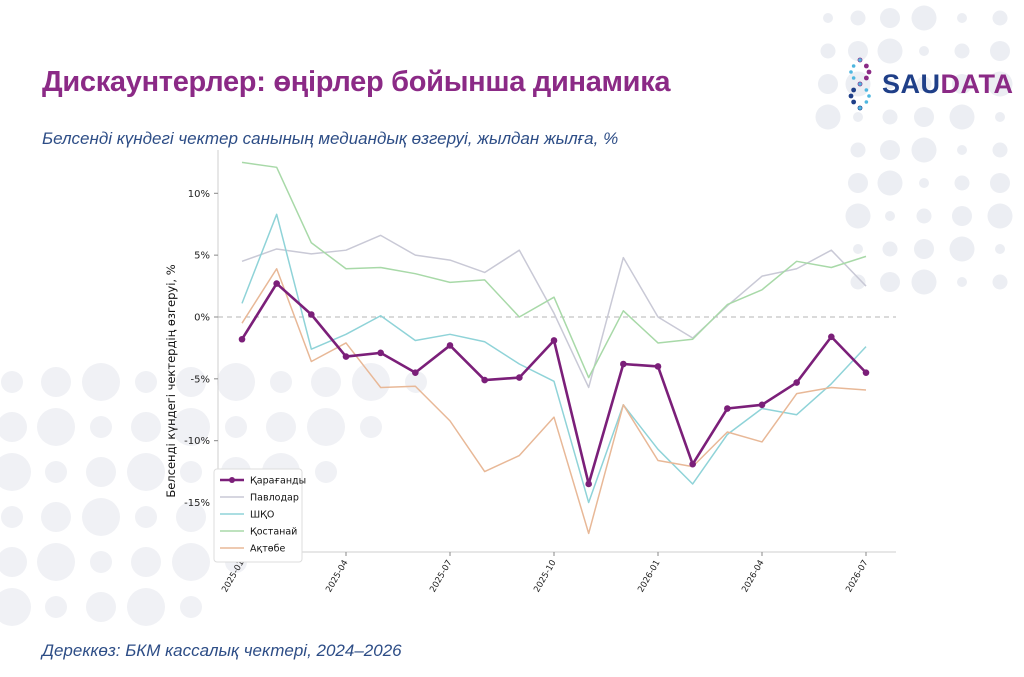 The height and width of the screenshot is (677, 1024). Describe the element at coordinates (233, 577) in the screenshot. I see `x-tick-label: 2025-01` at that location.